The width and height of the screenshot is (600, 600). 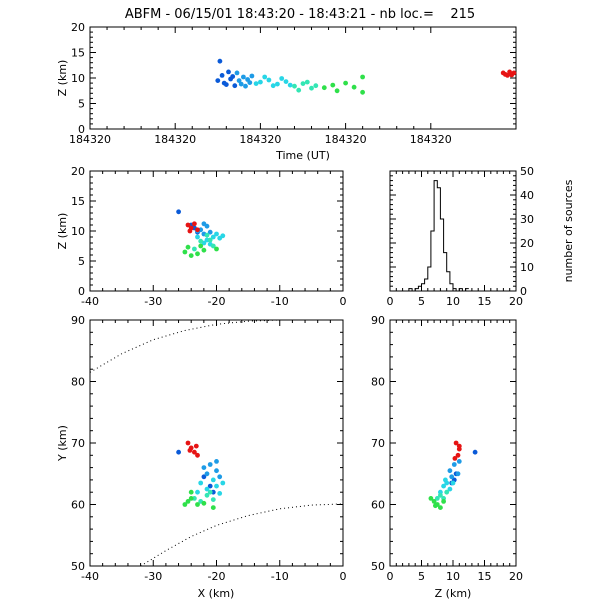 I want to click on x-y-x-tick-label: -40, so click(x=90, y=576).